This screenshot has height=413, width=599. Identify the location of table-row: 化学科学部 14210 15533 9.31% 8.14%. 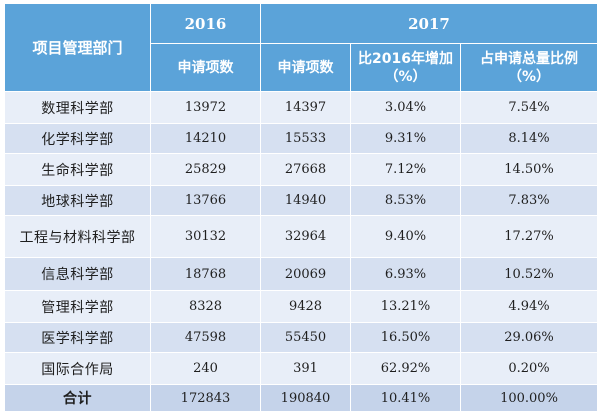
(301, 138).